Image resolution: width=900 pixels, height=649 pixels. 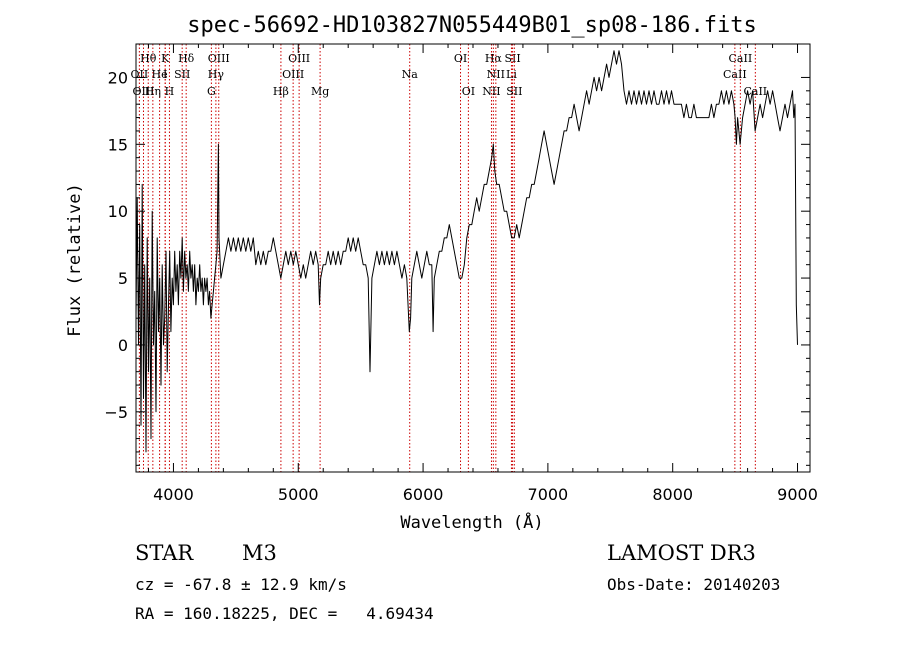 What do you see at coordinates (216, 74) in the screenshot?
I see `marker-label: Hγ` at bounding box center [216, 74].